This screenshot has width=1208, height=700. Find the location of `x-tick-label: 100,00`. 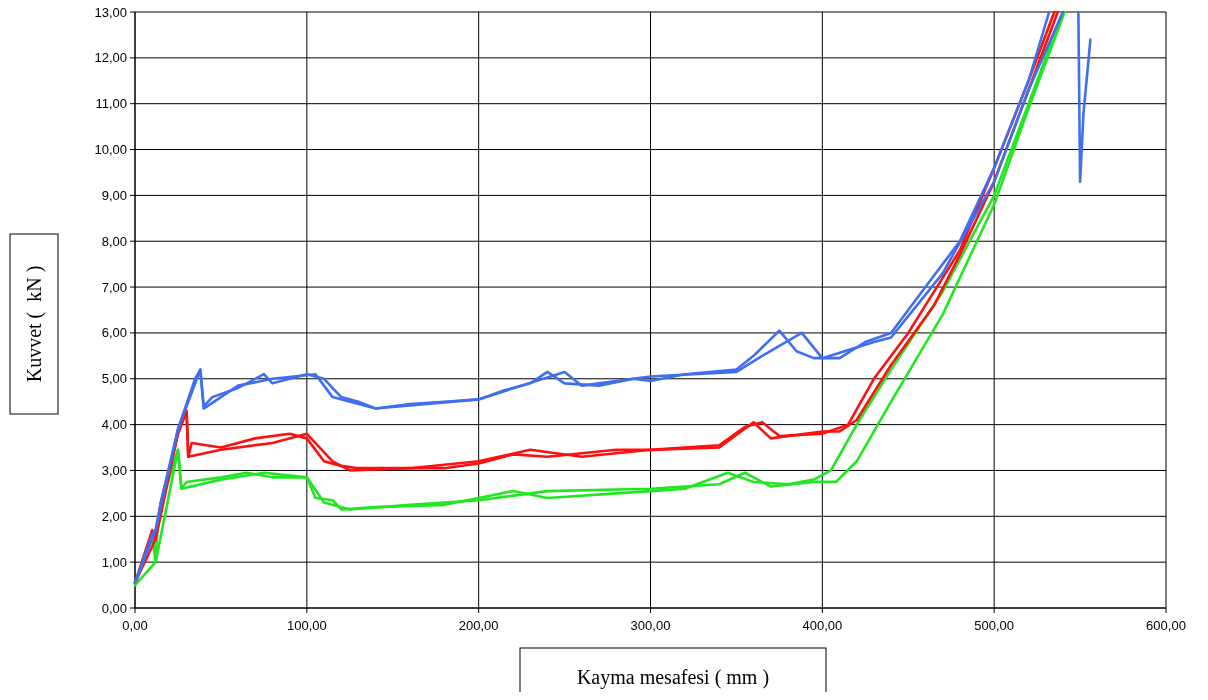

x-tick-label: 100,00 is located at coordinates (306, 625).